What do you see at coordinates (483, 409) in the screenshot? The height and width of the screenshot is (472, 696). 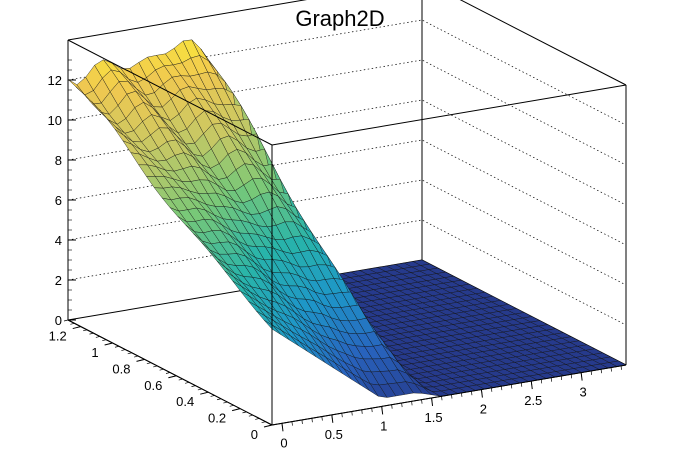 I see `x-tick-label: 2` at bounding box center [483, 409].